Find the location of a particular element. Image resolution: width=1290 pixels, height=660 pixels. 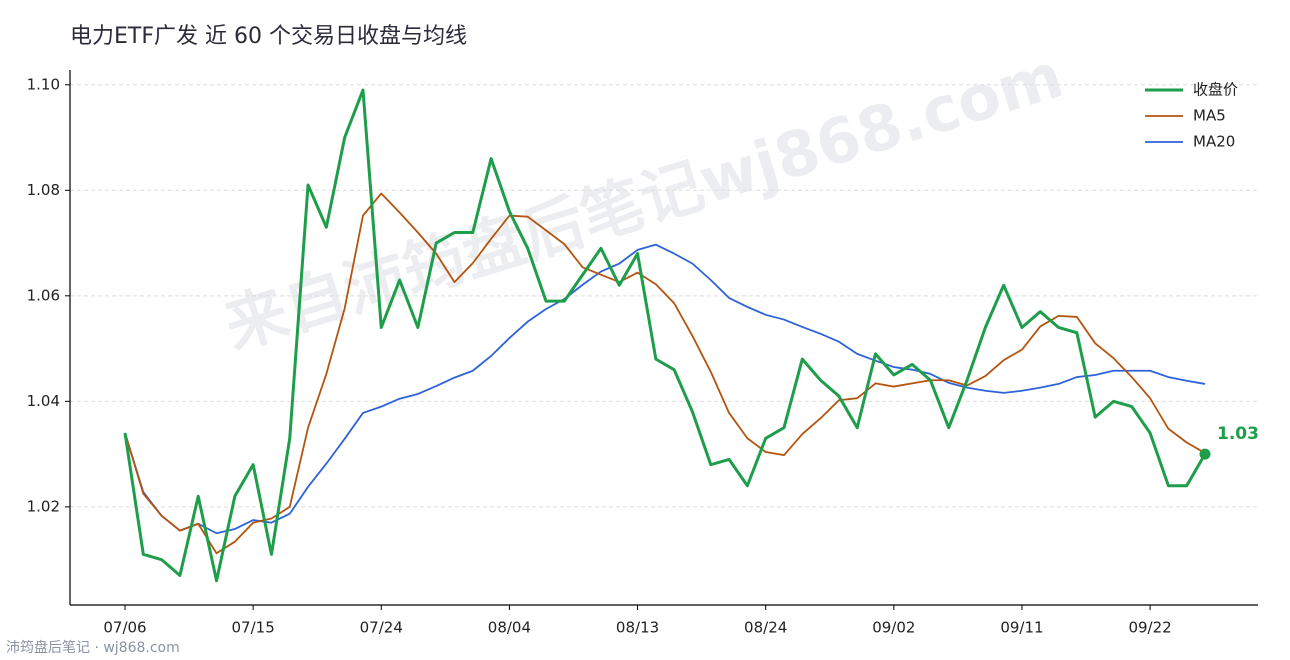

y-tick-label: 1.08 is located at coordinates (43, 190).